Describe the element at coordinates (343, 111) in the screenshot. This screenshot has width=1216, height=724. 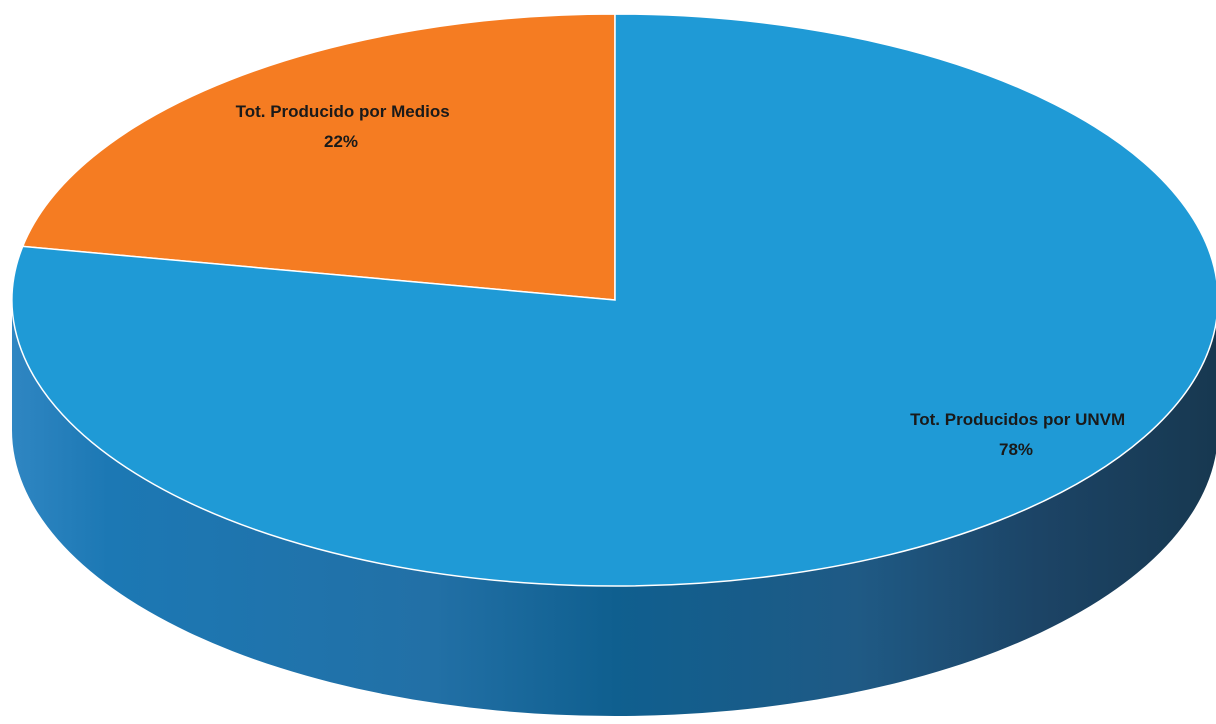
I see `slice-label-medios-name: Tot. Producido por Medios` at that location.